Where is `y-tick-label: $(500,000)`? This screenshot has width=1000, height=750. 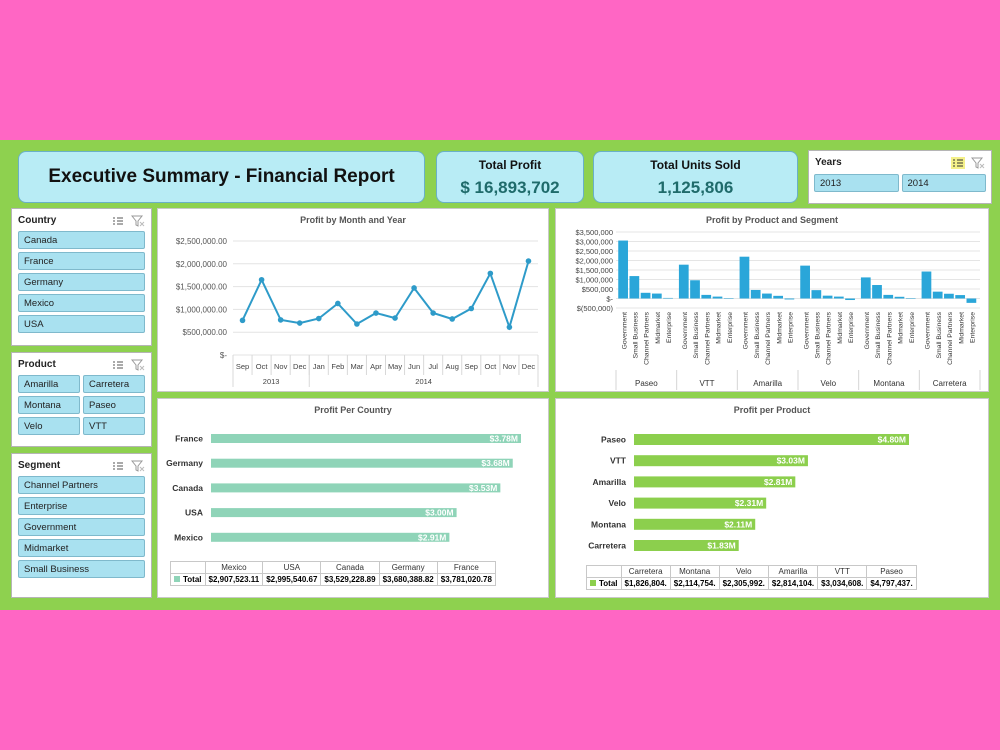
y-tick-label: $(500,000) is located at coordinates (595, 308).